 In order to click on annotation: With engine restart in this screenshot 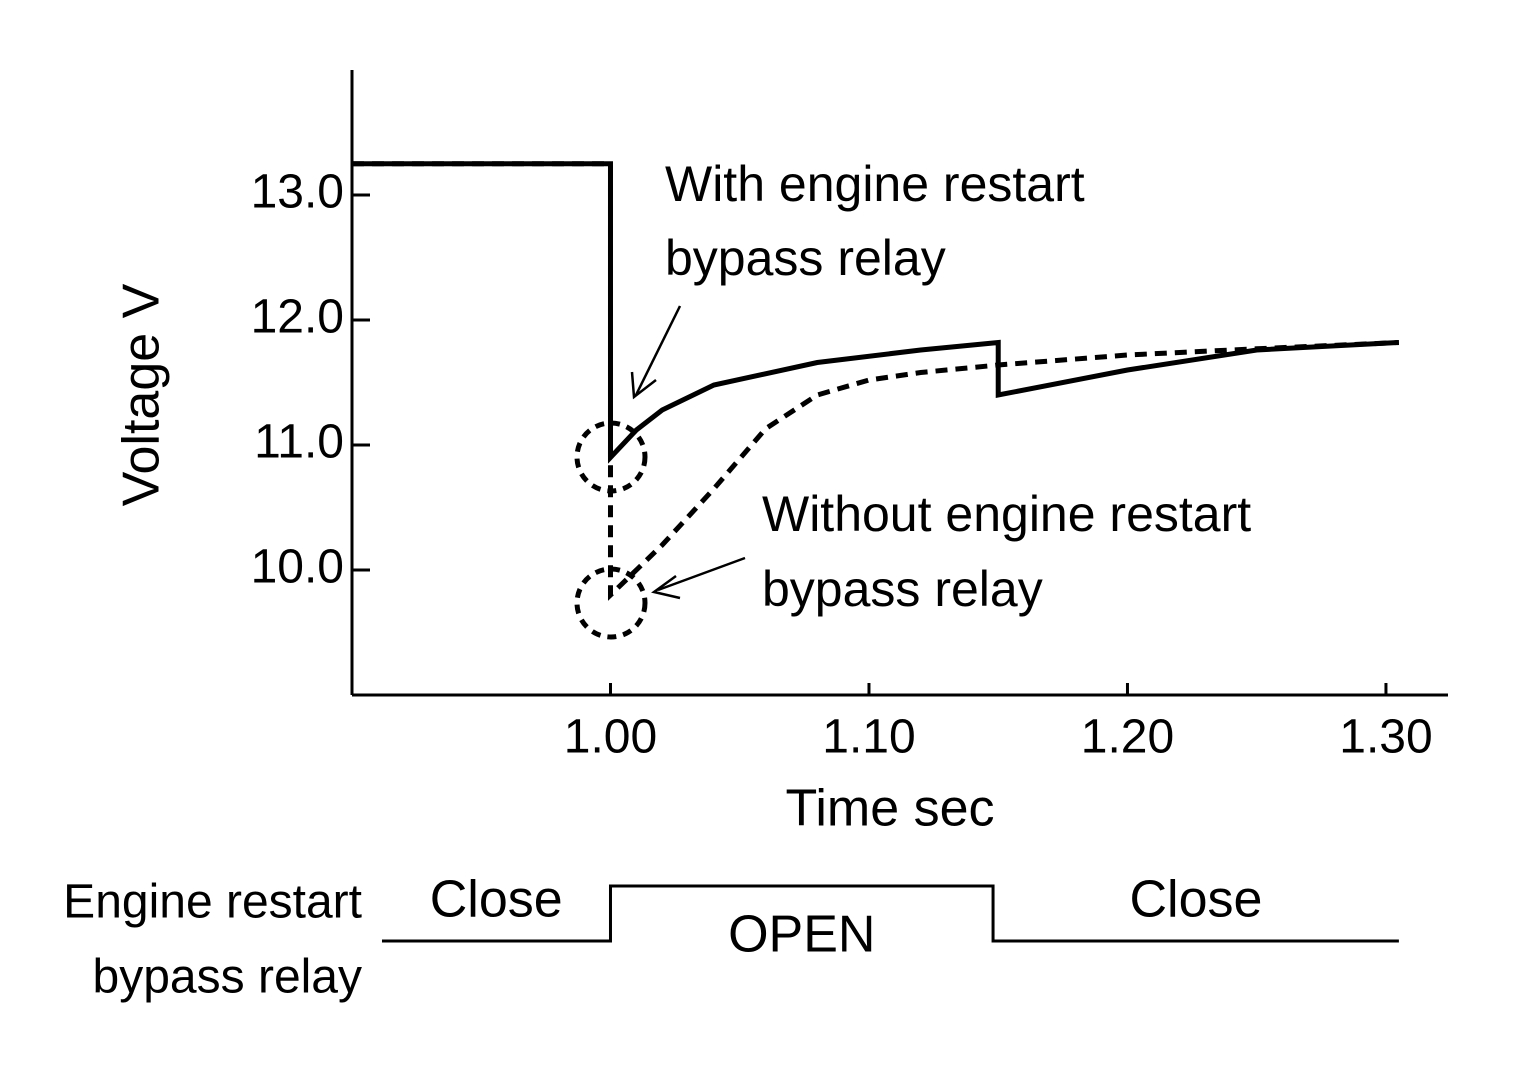, I will do `click(875, 184)`.